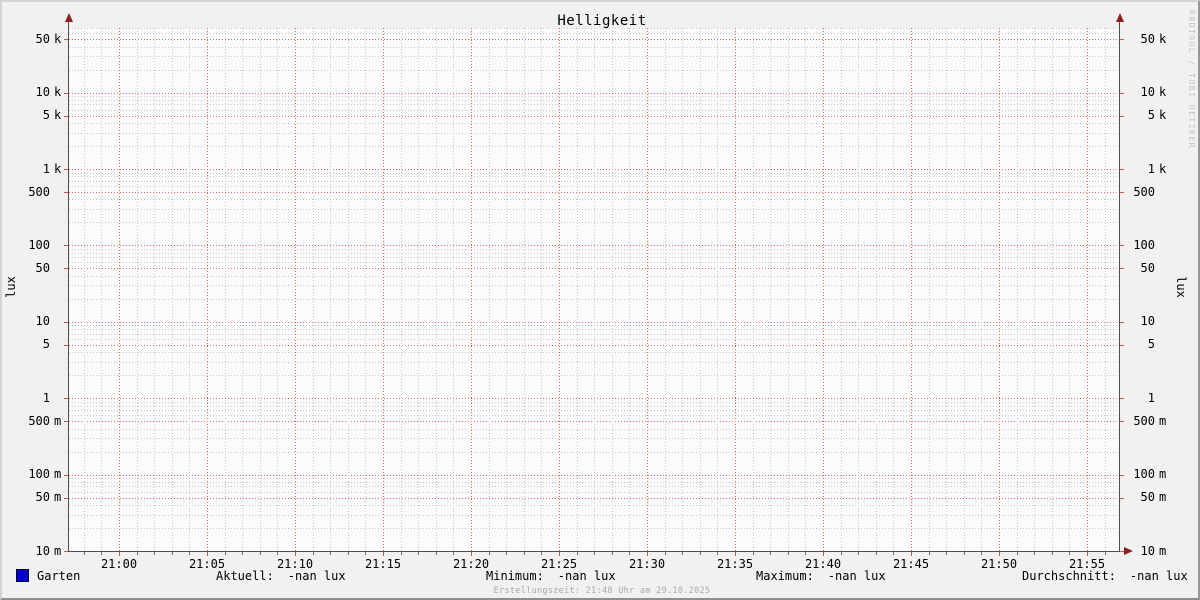 The width and height of the screenshot is (1200, 600). Describe the element at coordinates (281, 576) in the screenshot. I see `stat-aktuell: Aktuell: -nan lux` at that location.